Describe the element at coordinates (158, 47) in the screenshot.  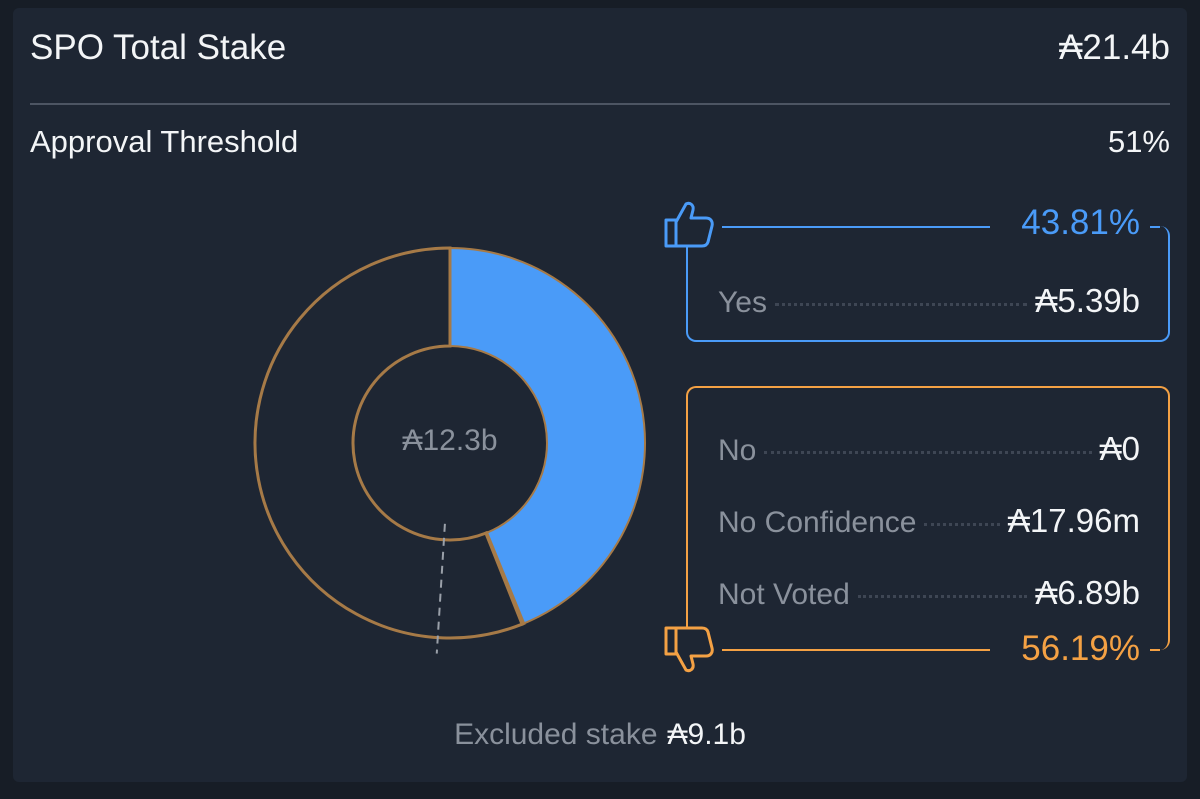
I see `card-title: SPO Total Stake` at that location.